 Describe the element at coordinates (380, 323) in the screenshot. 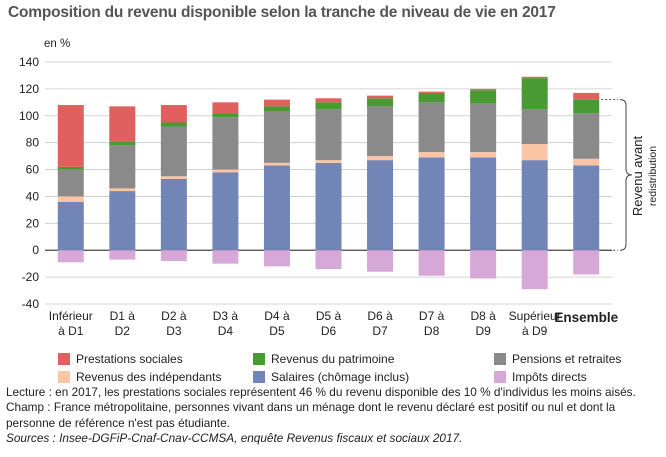

I see `x-tick-label: D6 à D7` at that location.